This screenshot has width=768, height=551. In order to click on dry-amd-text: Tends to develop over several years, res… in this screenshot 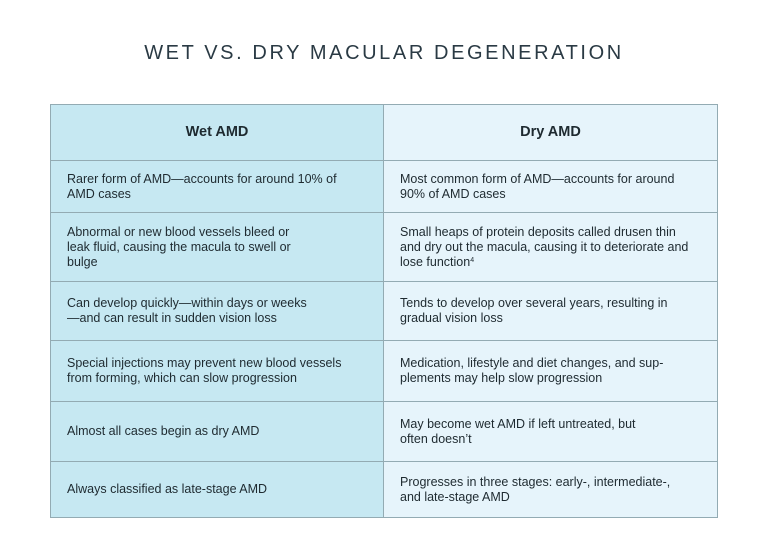, I will do `click(534, 310)`.